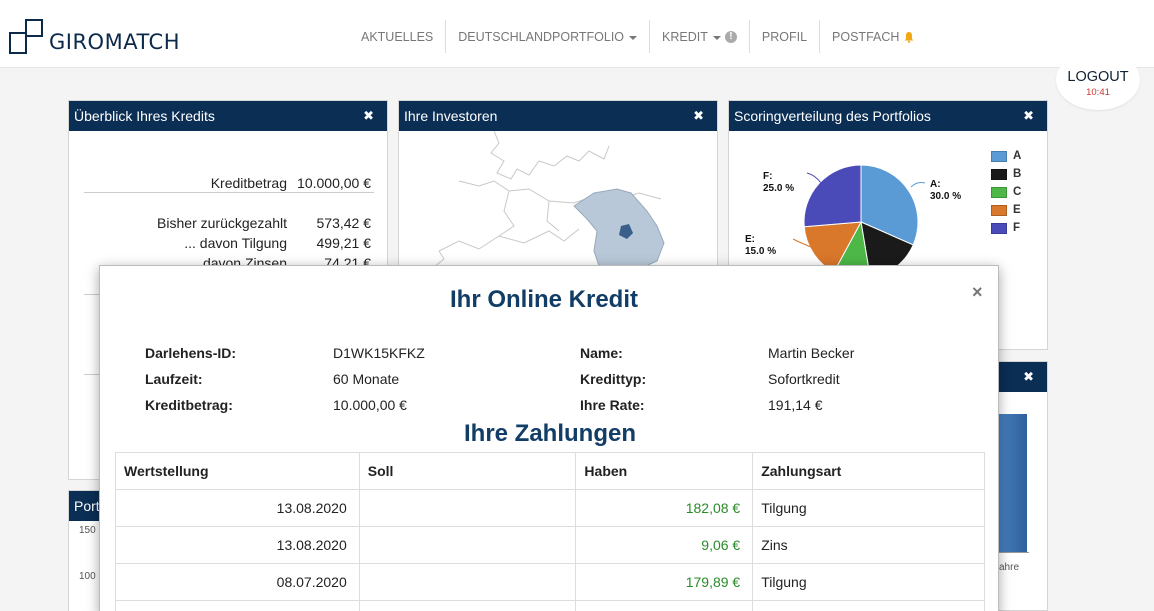 Image resolution: width=1154 pixels, height=611 pixels. Describe the element at coordinates (549, 433) in the screenshot. I see `payments-title: Ihre Zahlungen` at that location.